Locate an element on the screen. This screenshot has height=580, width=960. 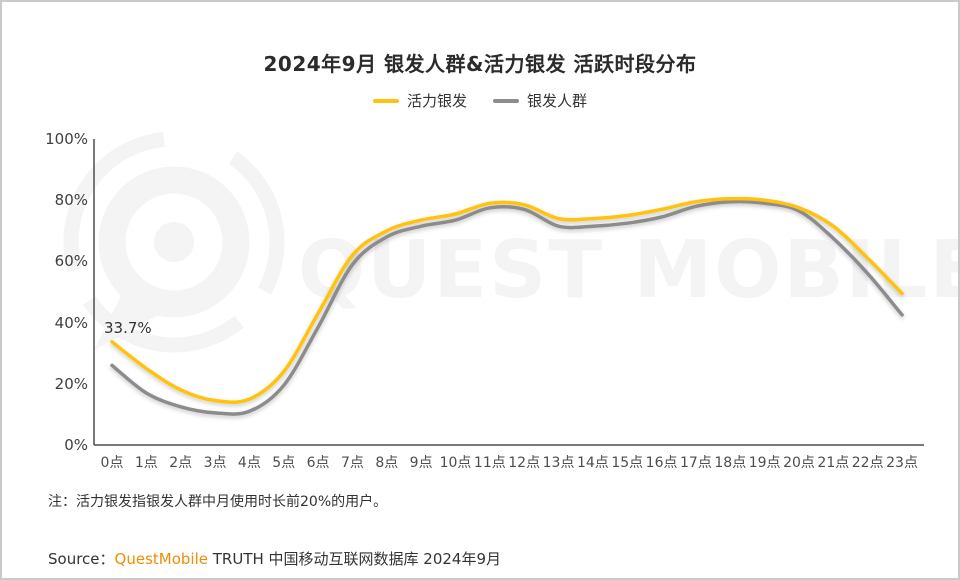
x-axis-tick-label: 11点 is located at coordinates (489, 463).